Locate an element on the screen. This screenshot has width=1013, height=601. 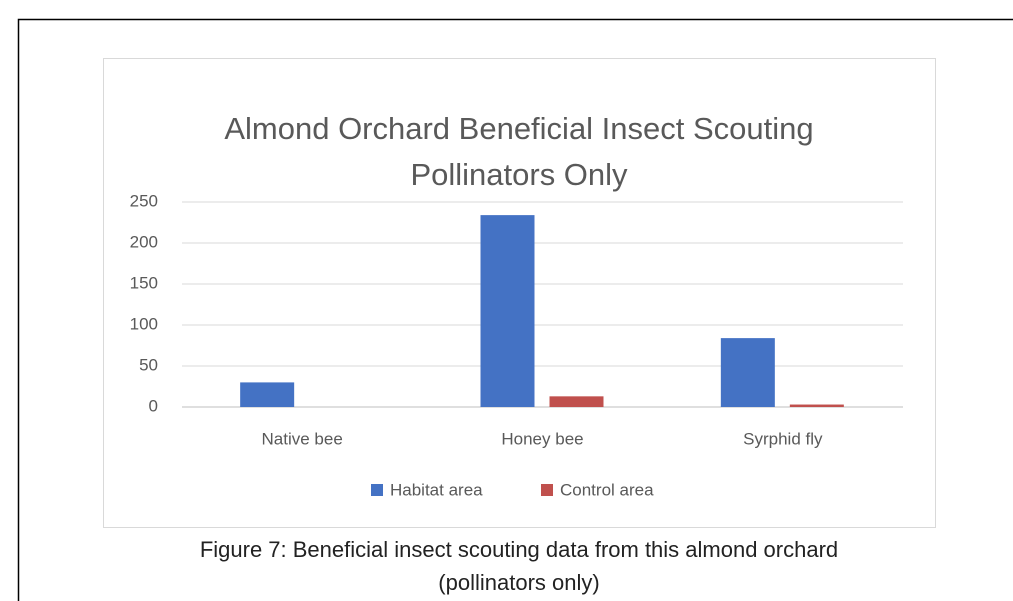
chart-title: Pollinators Only is located at coordinates (519, 174).